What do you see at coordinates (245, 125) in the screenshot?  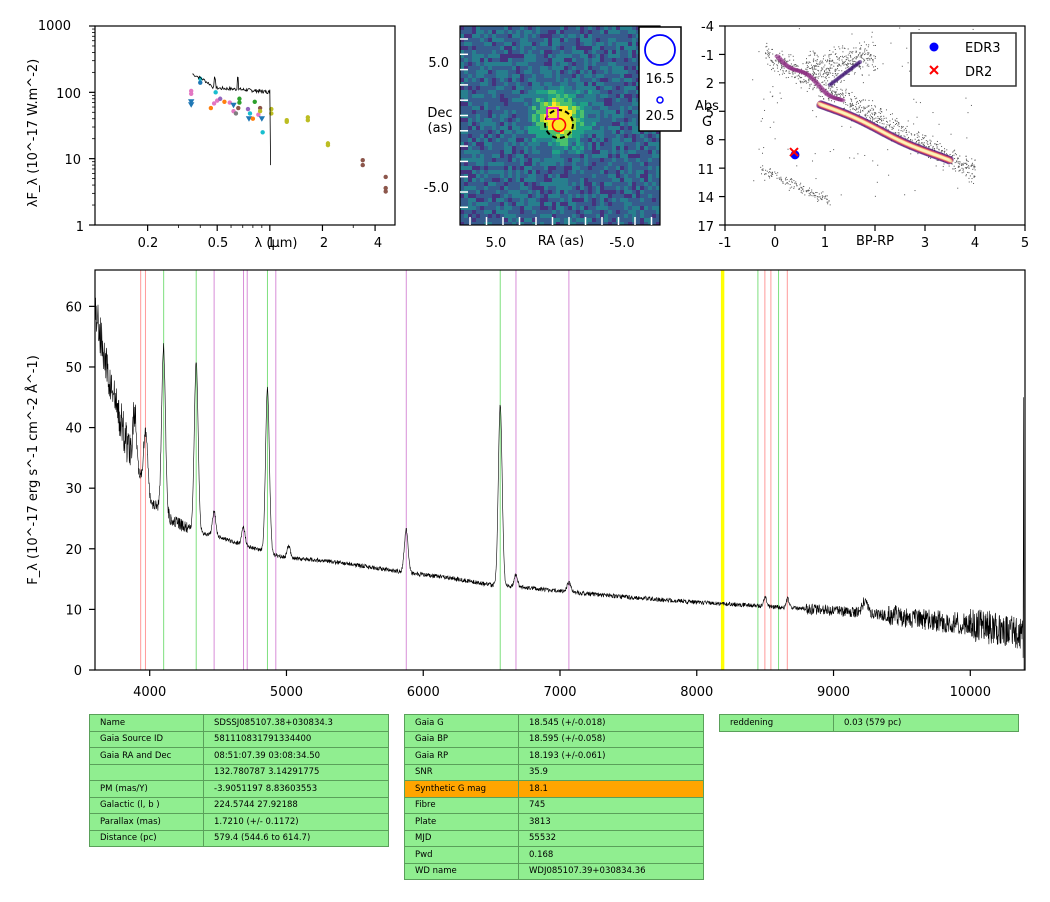 I see `sed-frame` at bounding box center [245, 125].